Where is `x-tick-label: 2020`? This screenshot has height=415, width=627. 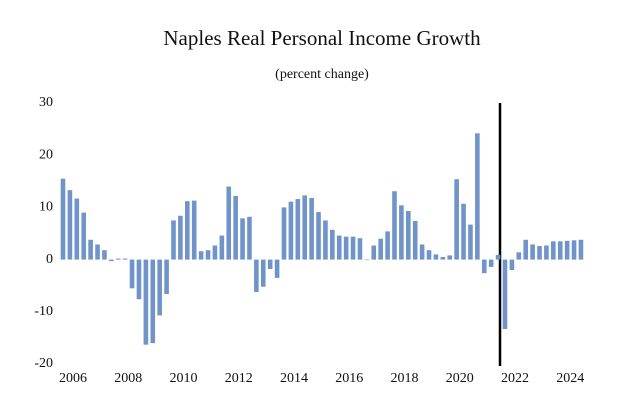 x-tick-label: 2020 is located at coordinates (460, 378).